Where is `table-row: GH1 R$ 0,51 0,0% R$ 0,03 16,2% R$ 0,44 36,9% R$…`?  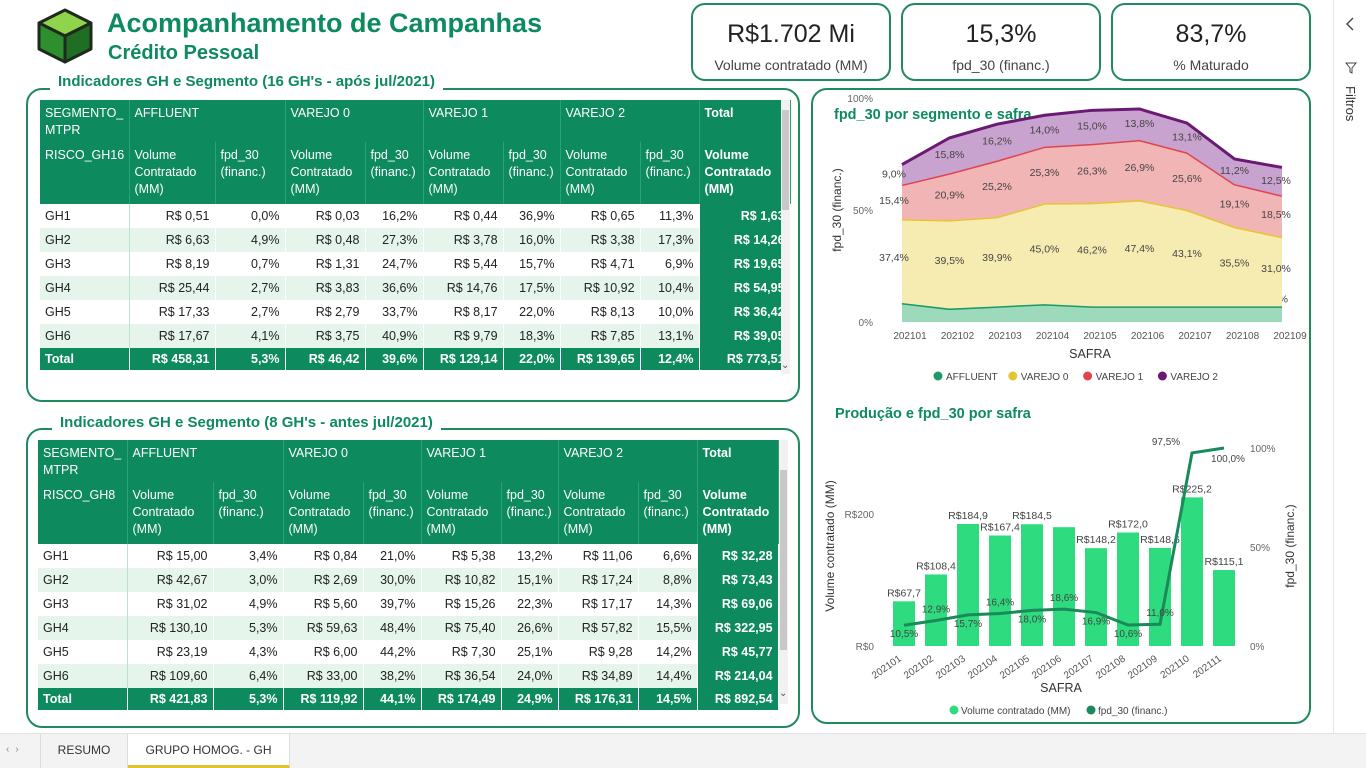
table-row: GH1 R$ 0,51 0,0% R$ 0,03 16,2% R$ 0,44 36,9% R$… is located at coordinates (415, 216).